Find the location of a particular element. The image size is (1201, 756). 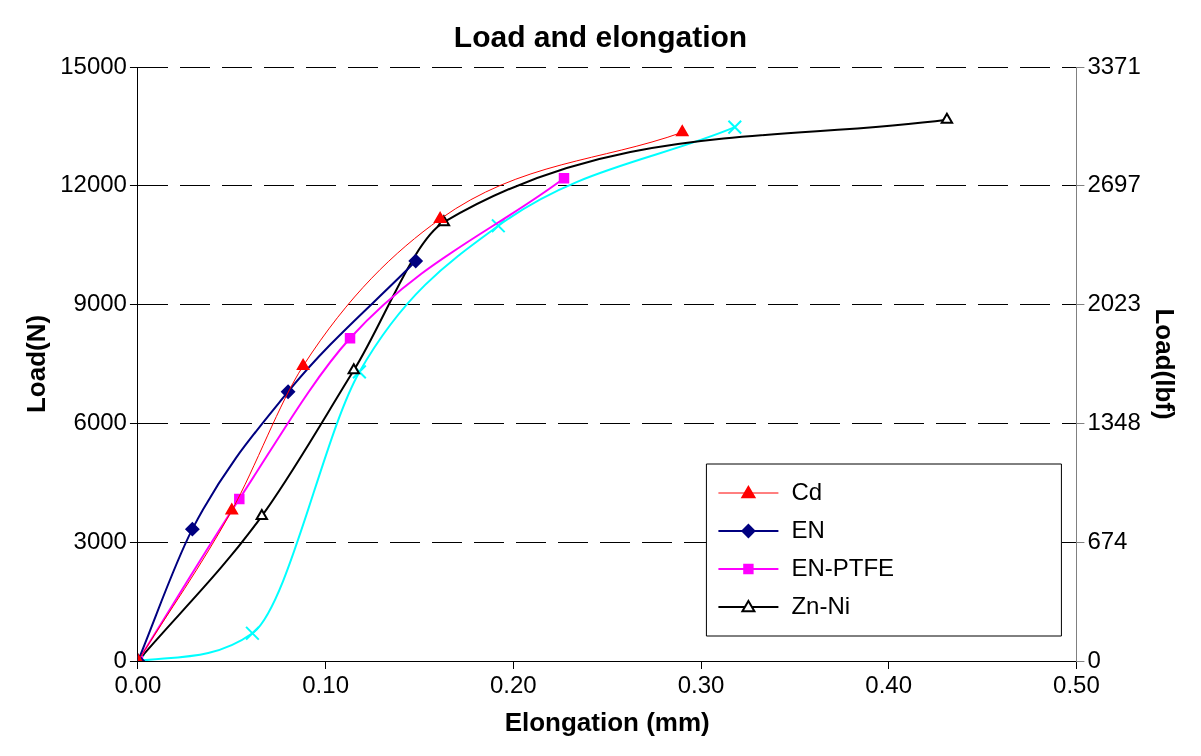

y2-tick-label: 2697 is located at coordinates (1114, 184).